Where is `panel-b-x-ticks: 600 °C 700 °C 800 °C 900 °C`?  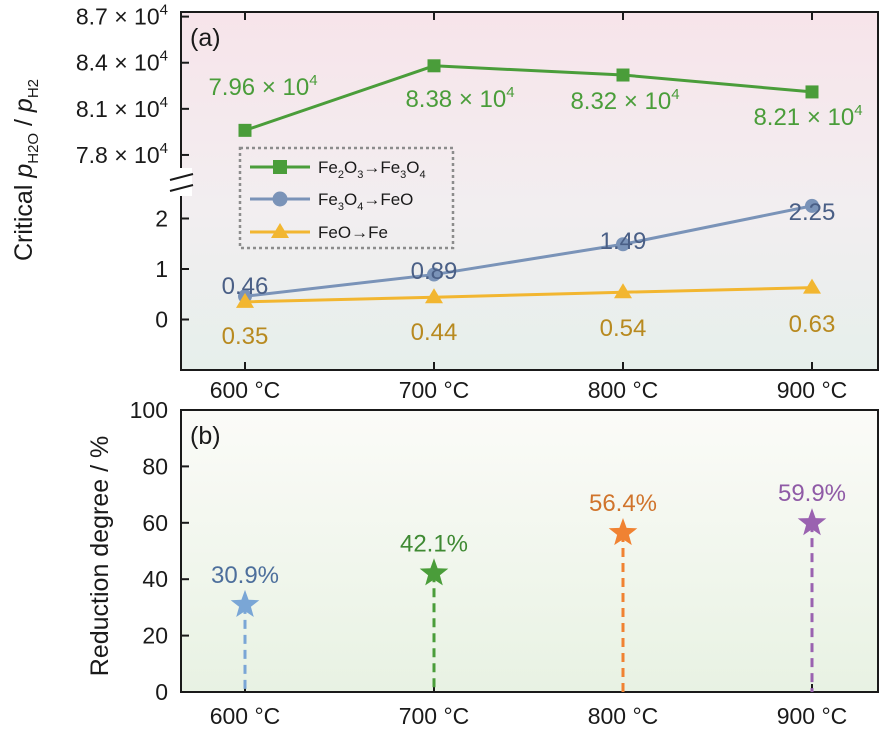
panel-b-x-ticks: 600 °C 700 °C 800 °C 900 °C is located at coordinates (529, 706).